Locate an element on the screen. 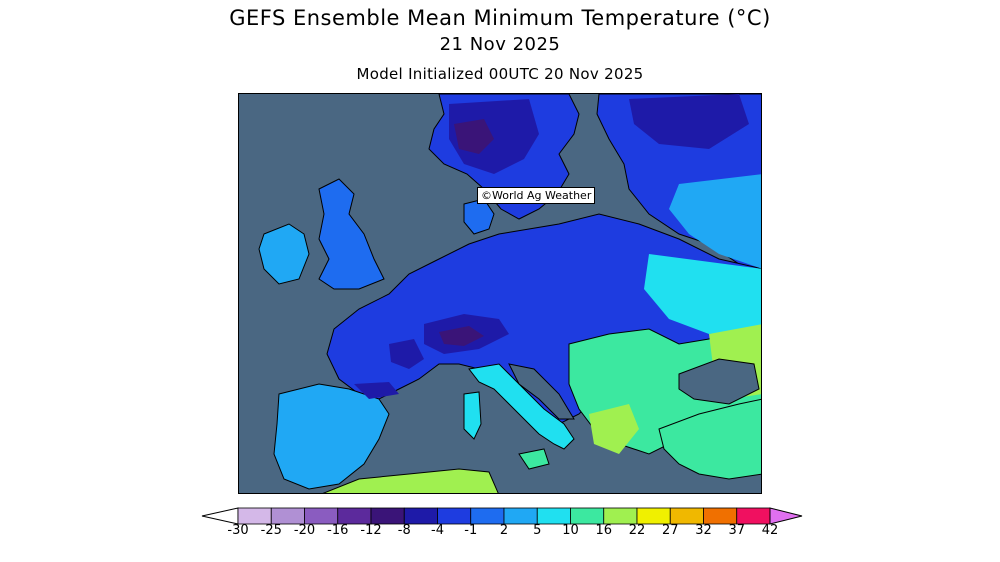 This screenshot has height=562, width=1000. colorbar-labels: -30 -25 -20 -16 -12 -8 -4 -1 2 5 10 16 22 27 32 37 42 is located at coordinates (500, 533).